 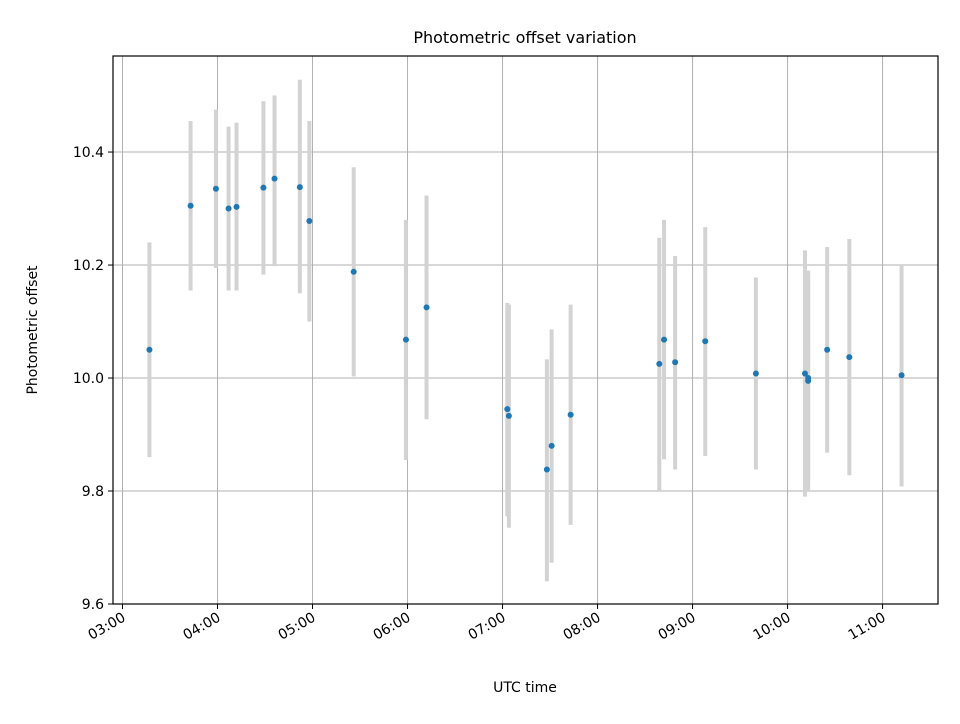 What do you see at coordinates (525, 688) in the screenshot?
I see `x-axis-label: UTC time` at bounding box center [525, 688].